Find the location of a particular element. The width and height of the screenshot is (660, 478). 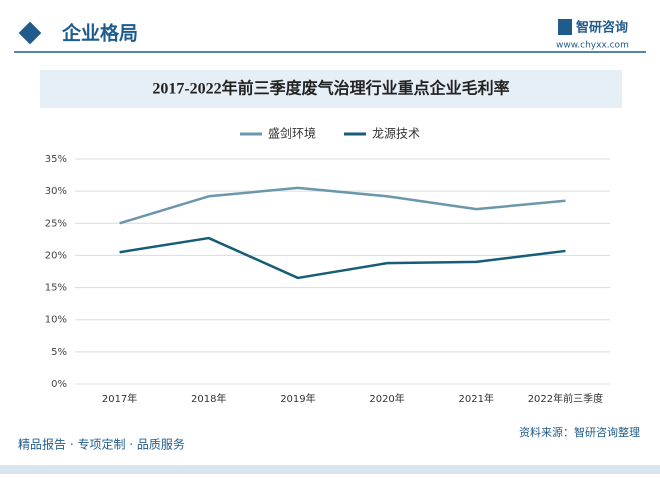

y-tick-label: 35% is located at coordinates (56, 159).